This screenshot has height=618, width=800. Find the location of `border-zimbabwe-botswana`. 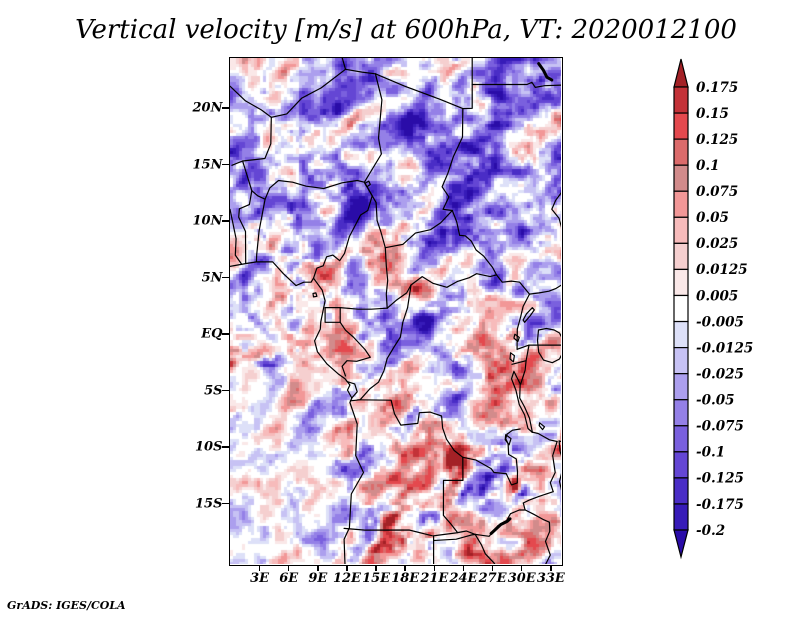

border-zimbabwe-botswana is located at coordinates (485, 548).